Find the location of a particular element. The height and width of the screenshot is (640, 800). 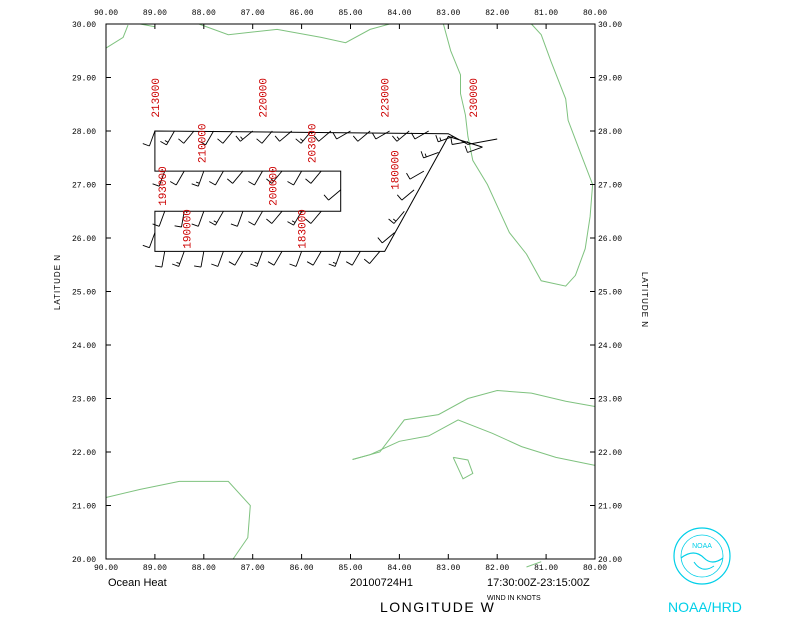

y-tick-label-left: 24.00 is located at coordinates (84, 346).